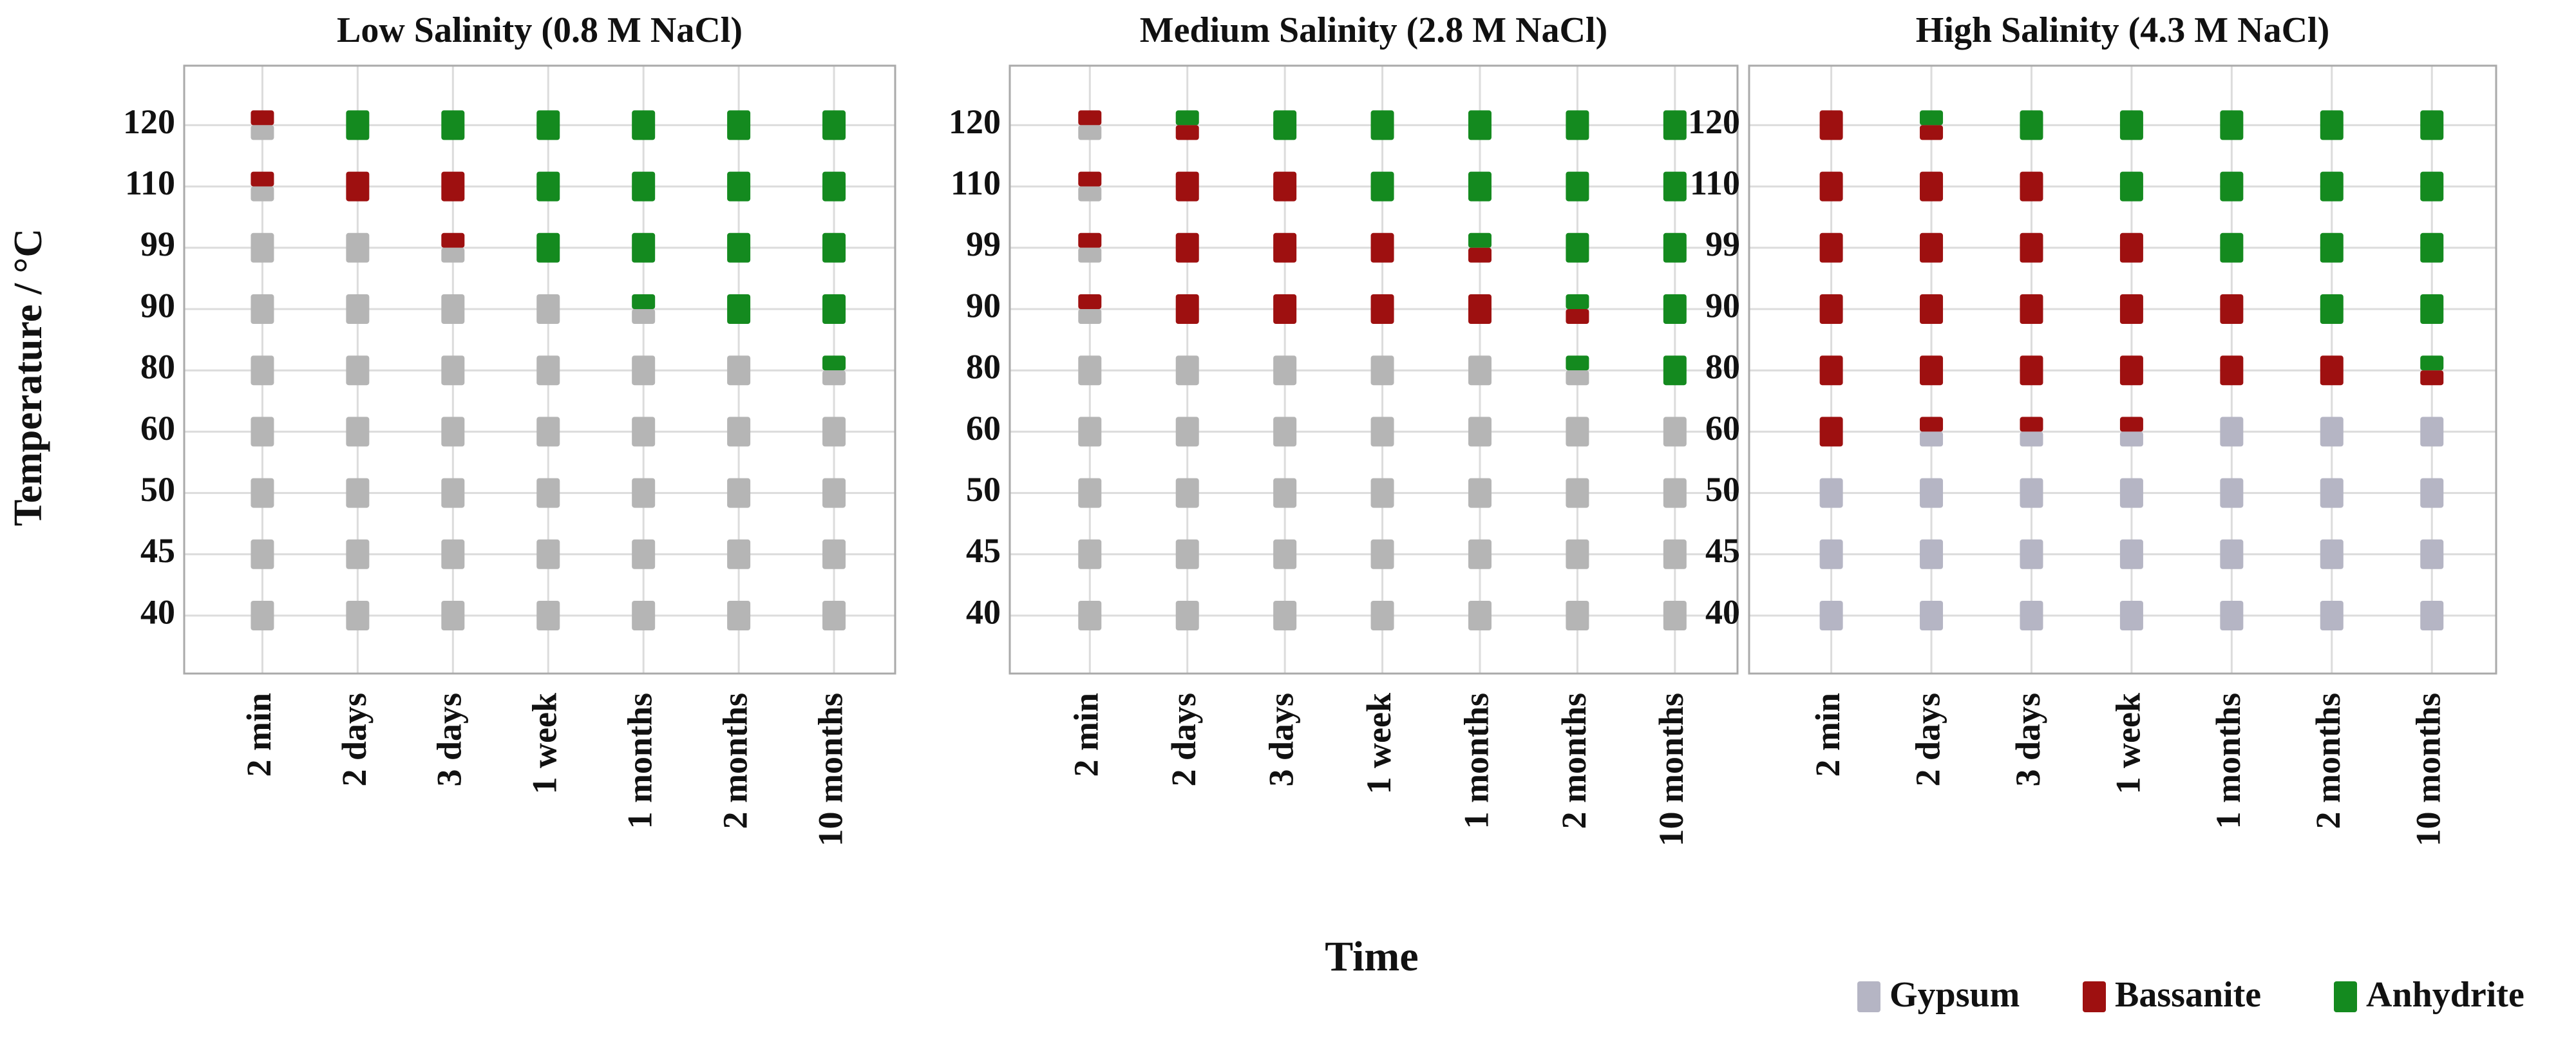 This screenshot has width=2576, height=1038. I want to click on y-tick-label: 120, so click(1714, 121).